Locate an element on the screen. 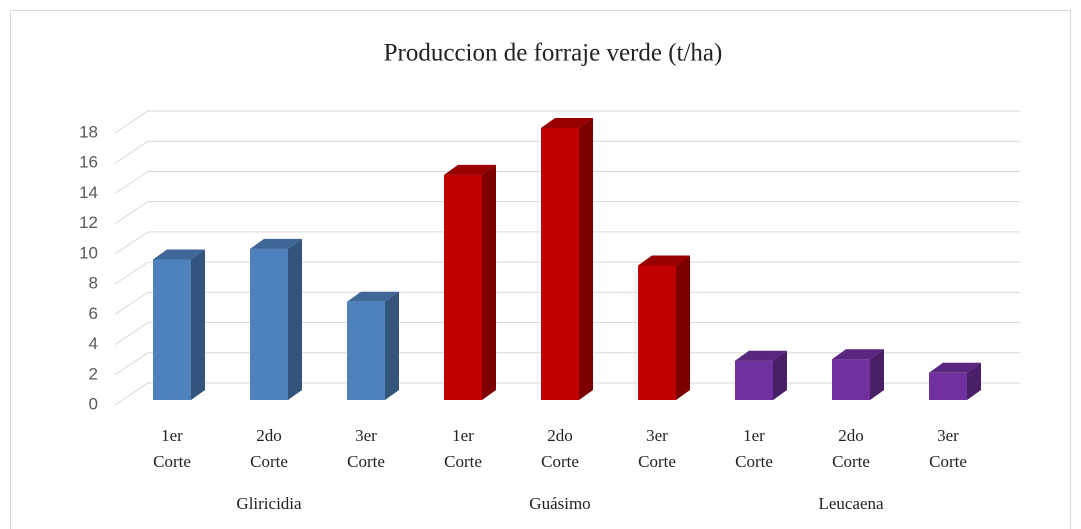  y-tick-label: 0 is located at coordinates (93, 403).